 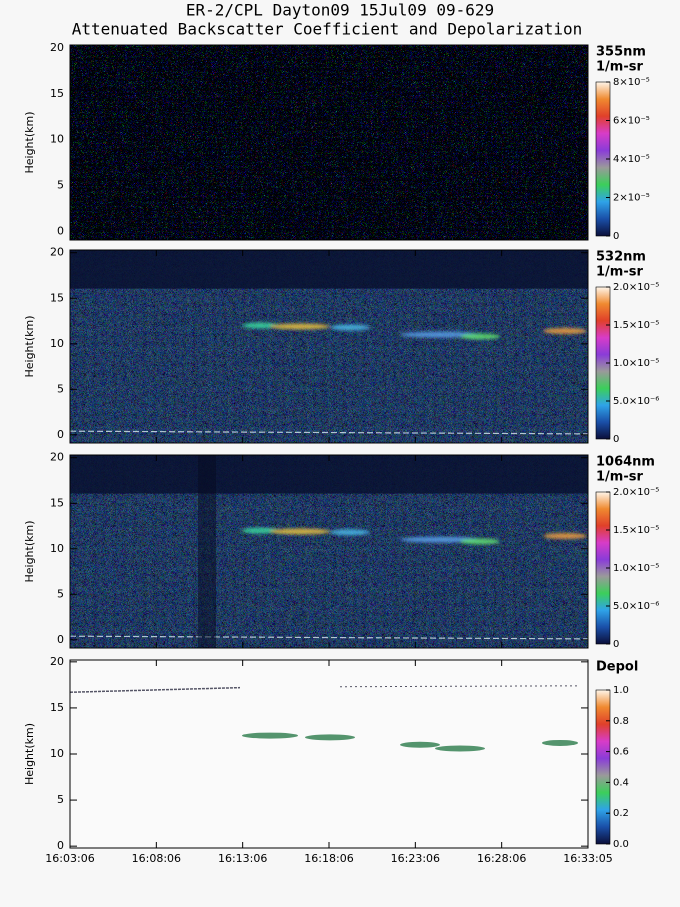 What do you see at coordinates (69, 858) in the screenshot?
I see `x-tick-label: 16:03:06` at bounding box center [69, 858].